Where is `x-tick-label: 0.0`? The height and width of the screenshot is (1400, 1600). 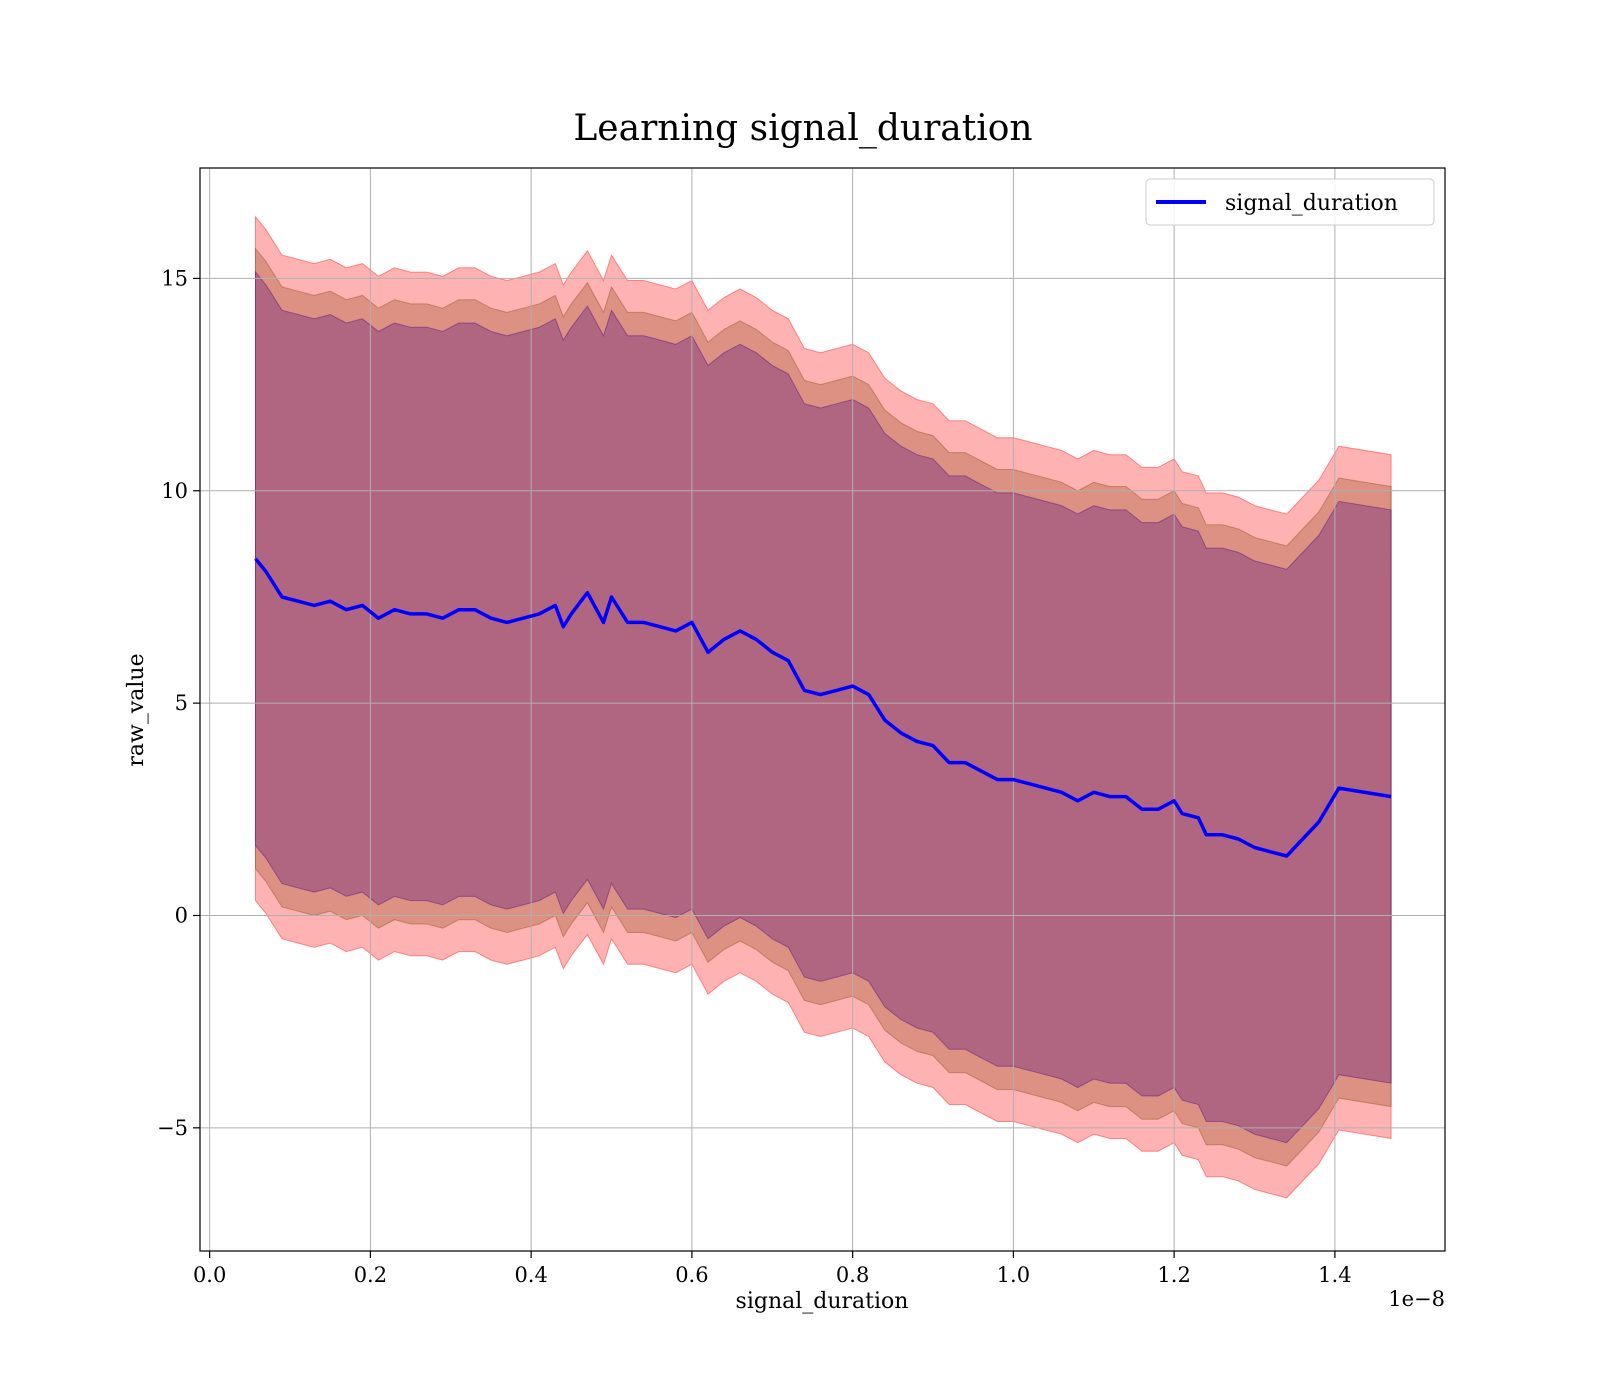
x-tick-label: 0.0 is located at coordinates (209, 1275).